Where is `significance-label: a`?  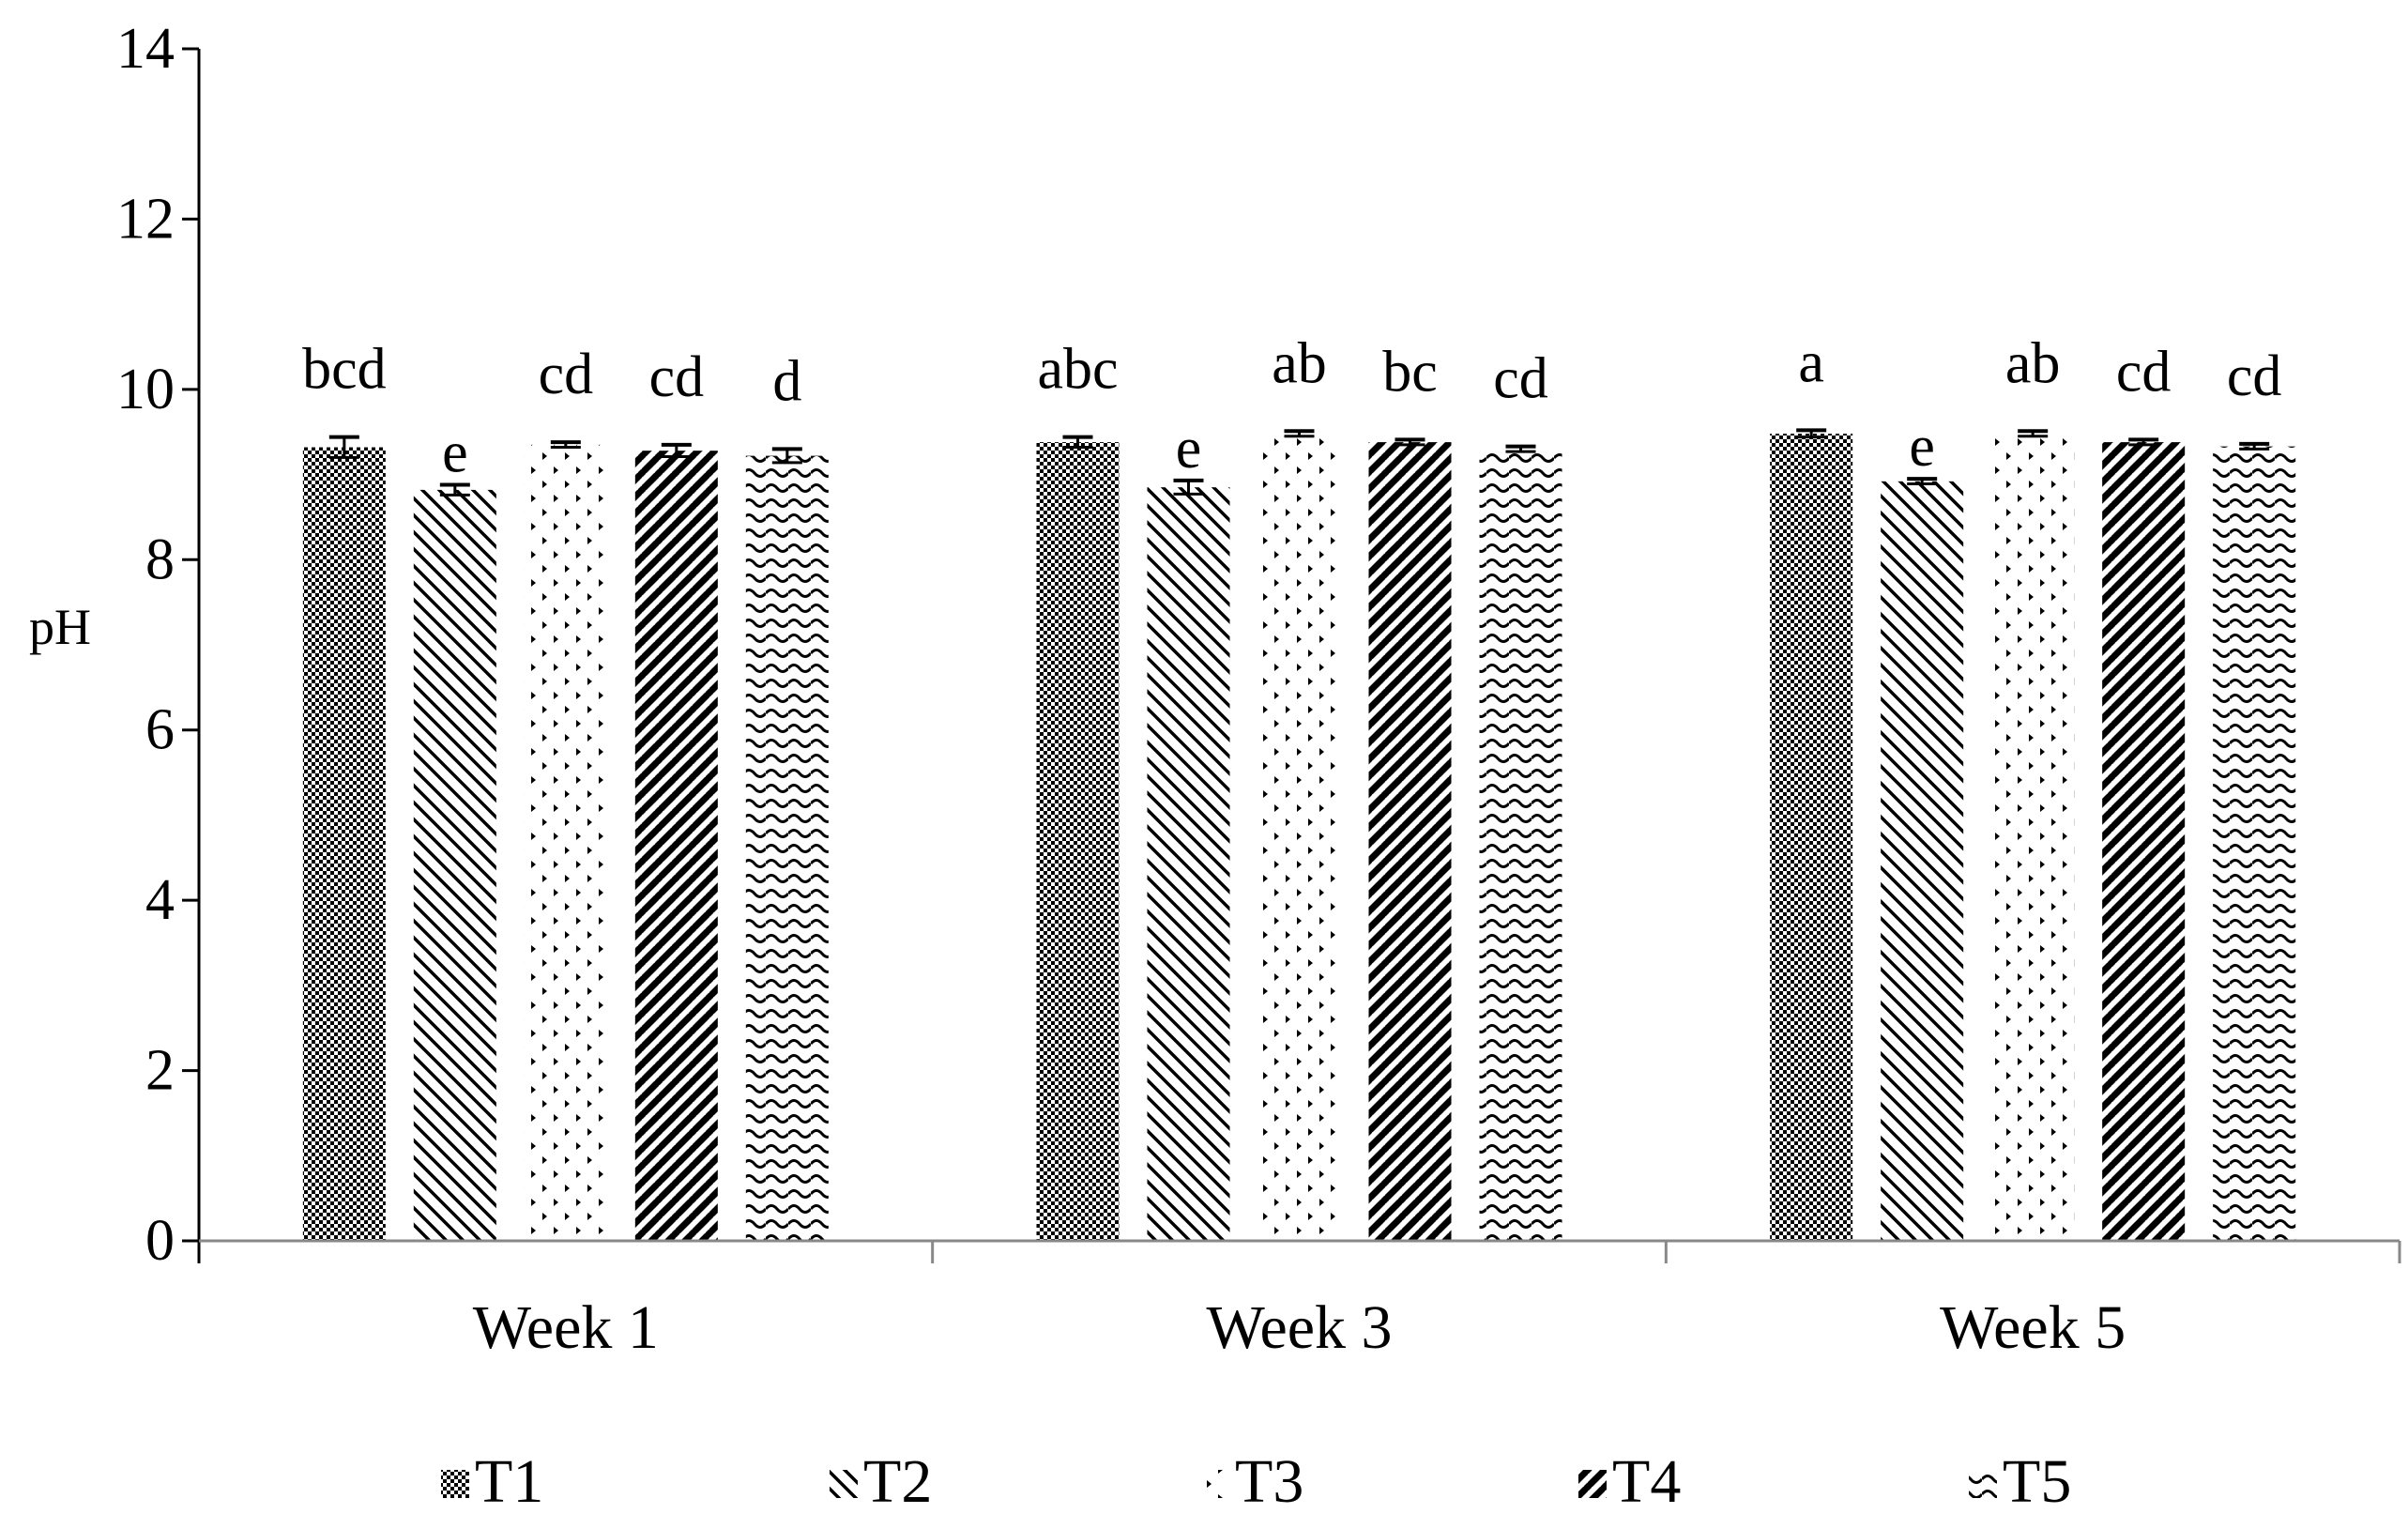
significance-label: a is located at coordinates (1811, 362).